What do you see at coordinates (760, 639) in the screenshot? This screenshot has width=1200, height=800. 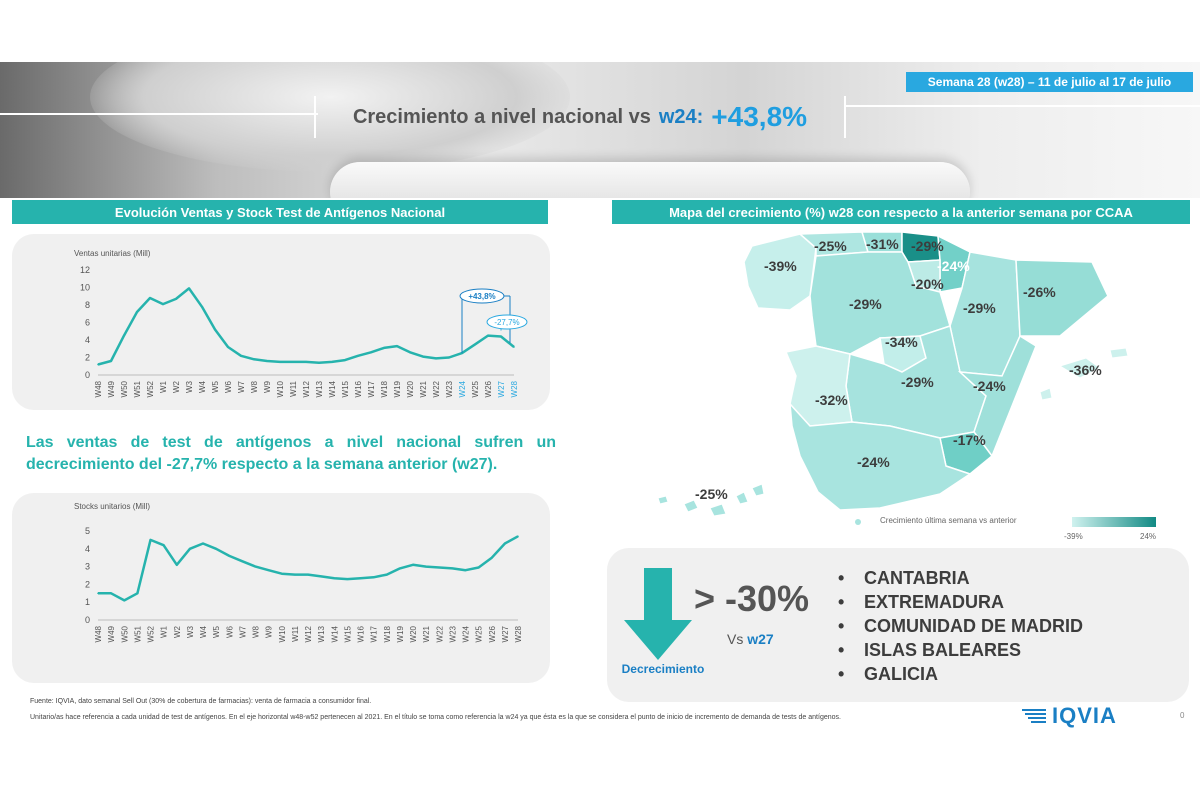 I see `comparison-week: w27` at bounding box center [760, 639].